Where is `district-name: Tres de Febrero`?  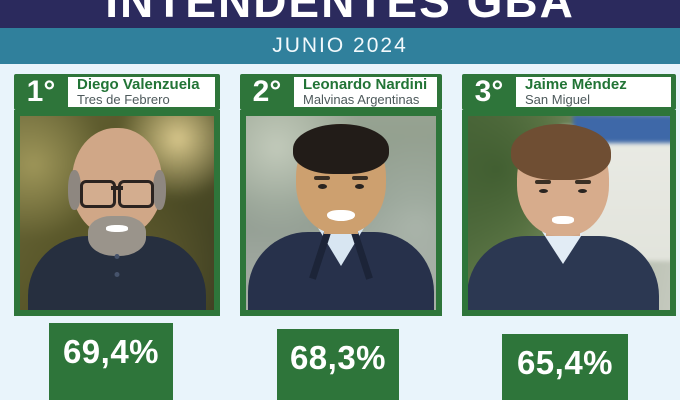
district-name: Tres de Febrero is located at coordinates (123, 99).